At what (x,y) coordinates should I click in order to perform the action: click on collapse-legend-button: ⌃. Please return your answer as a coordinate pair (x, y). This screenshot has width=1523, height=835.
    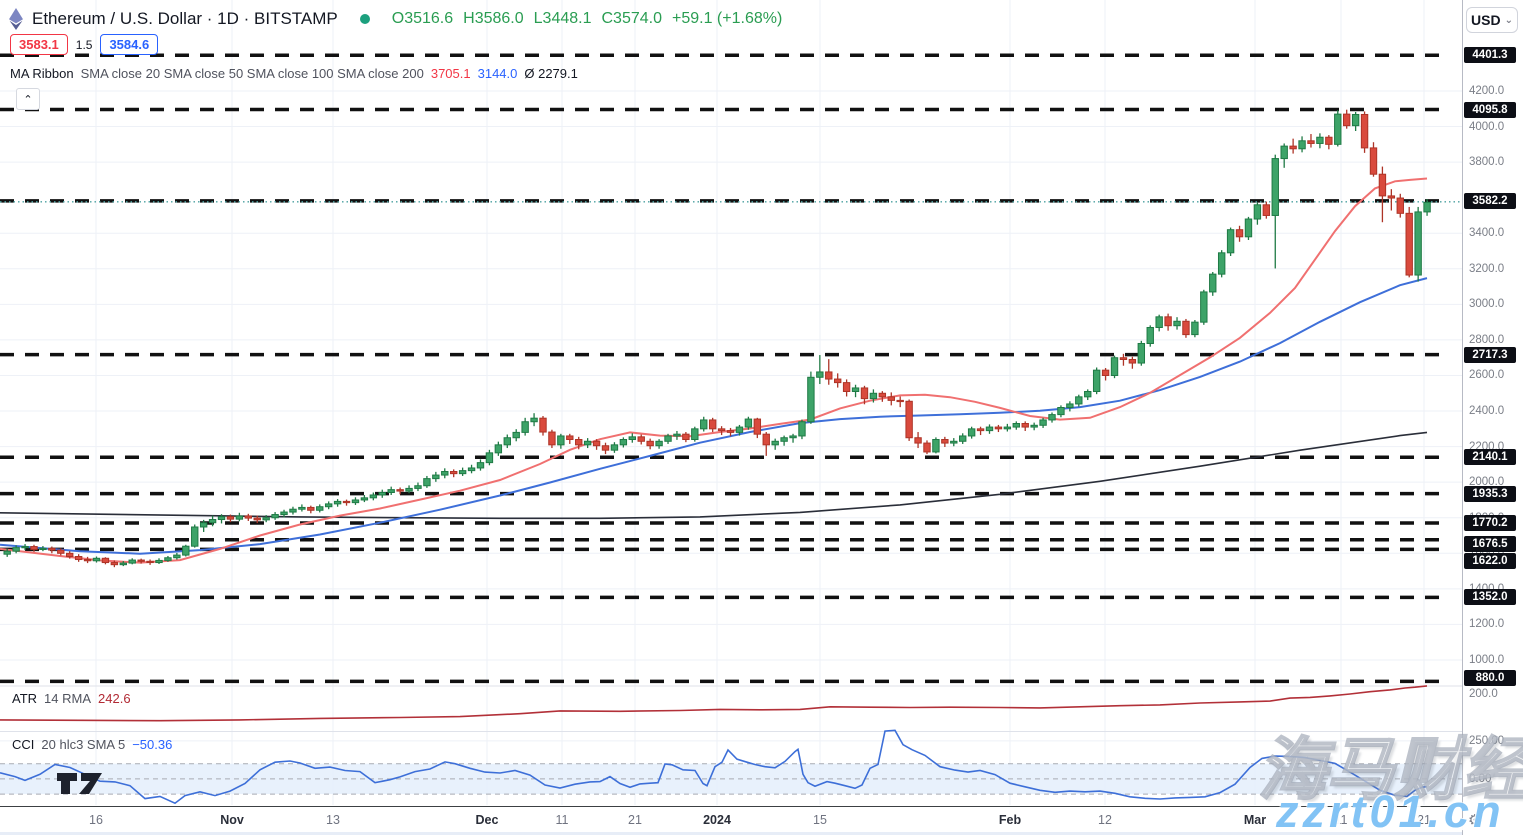
    Looking at the image, I should click on (28, 99).